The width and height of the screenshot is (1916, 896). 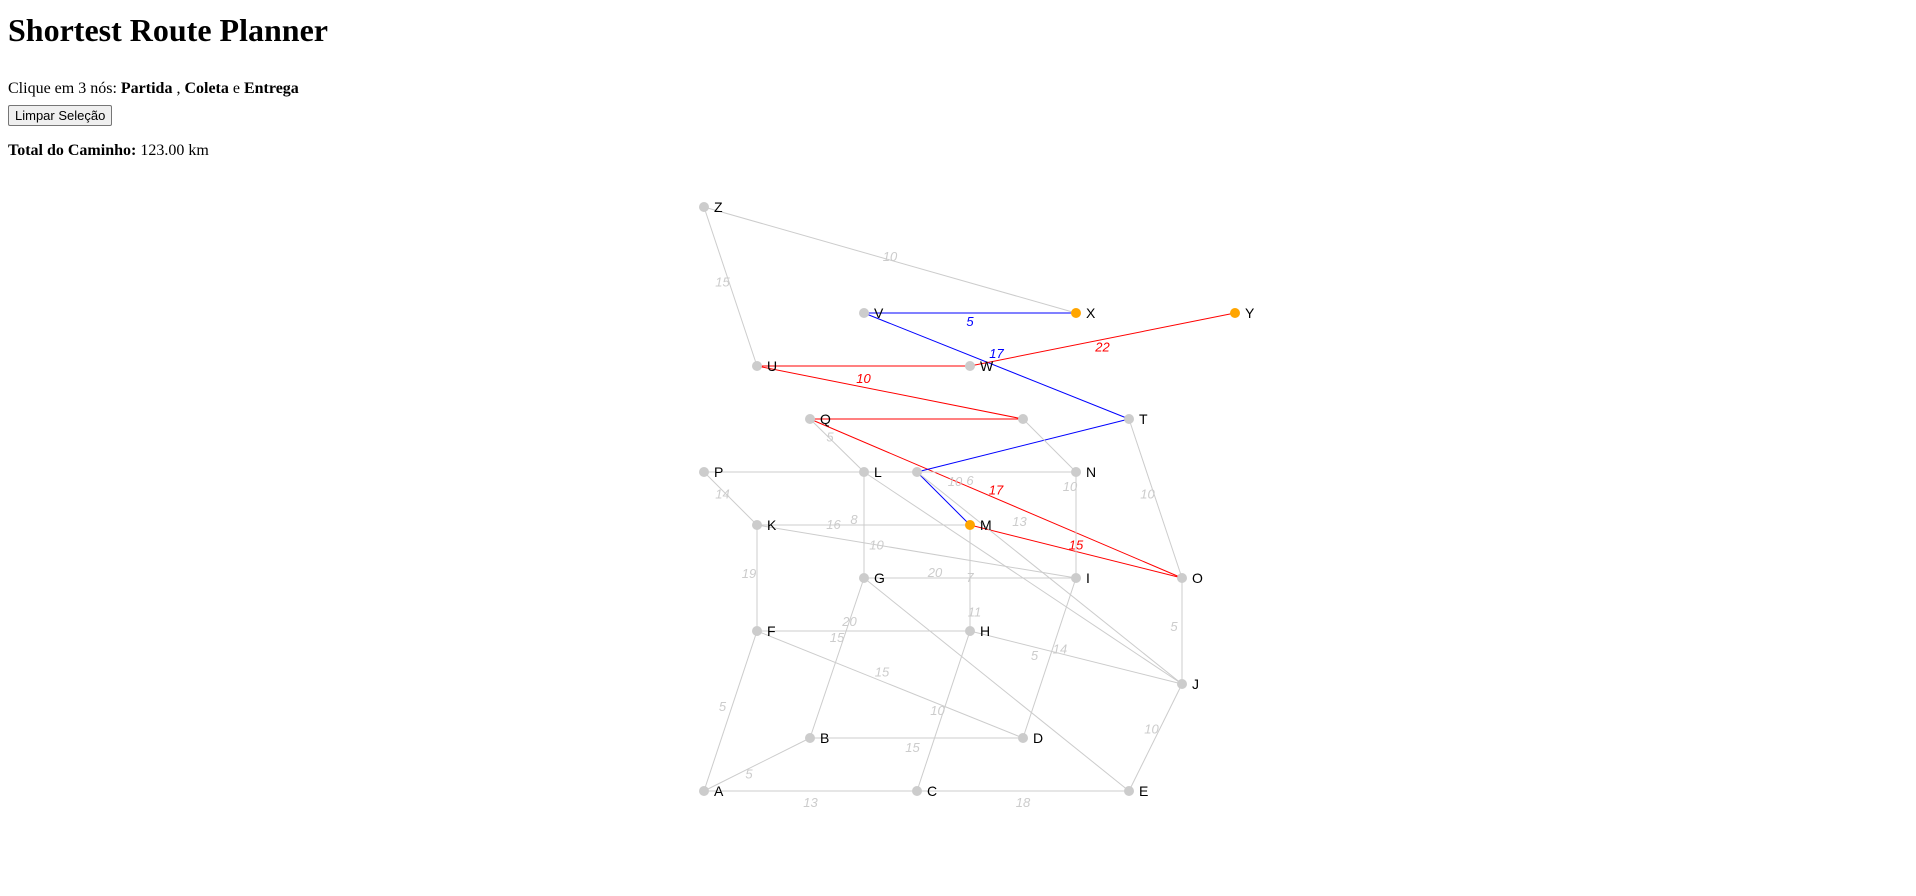 I want to click on clear-selection-button: Limpar Seleção, so click(x=60, y=115).